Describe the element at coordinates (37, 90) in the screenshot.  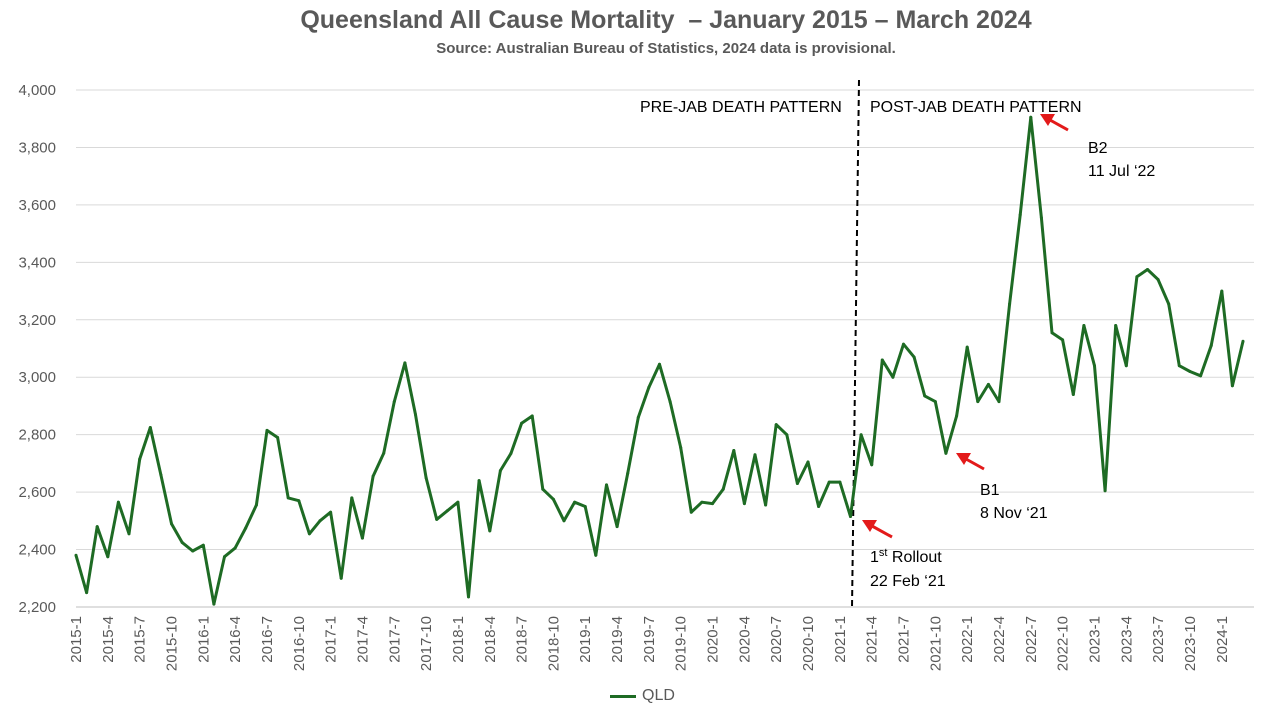
I see `y-tick-label: 4,000` at that location.